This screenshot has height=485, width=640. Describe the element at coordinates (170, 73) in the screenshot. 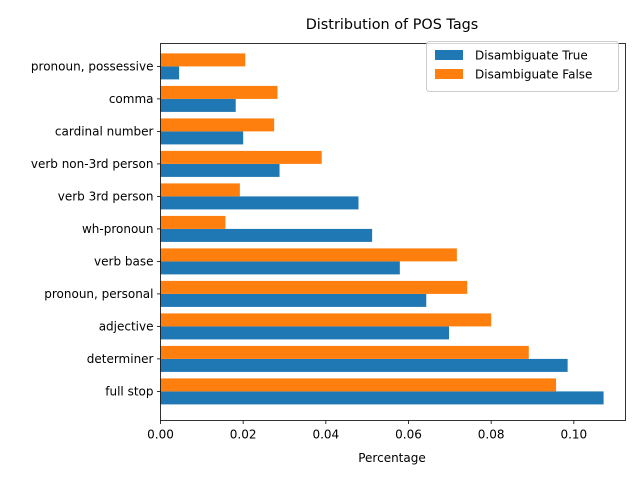

I see `bar-disambiguate-true-pronoun-possessive` at that location.